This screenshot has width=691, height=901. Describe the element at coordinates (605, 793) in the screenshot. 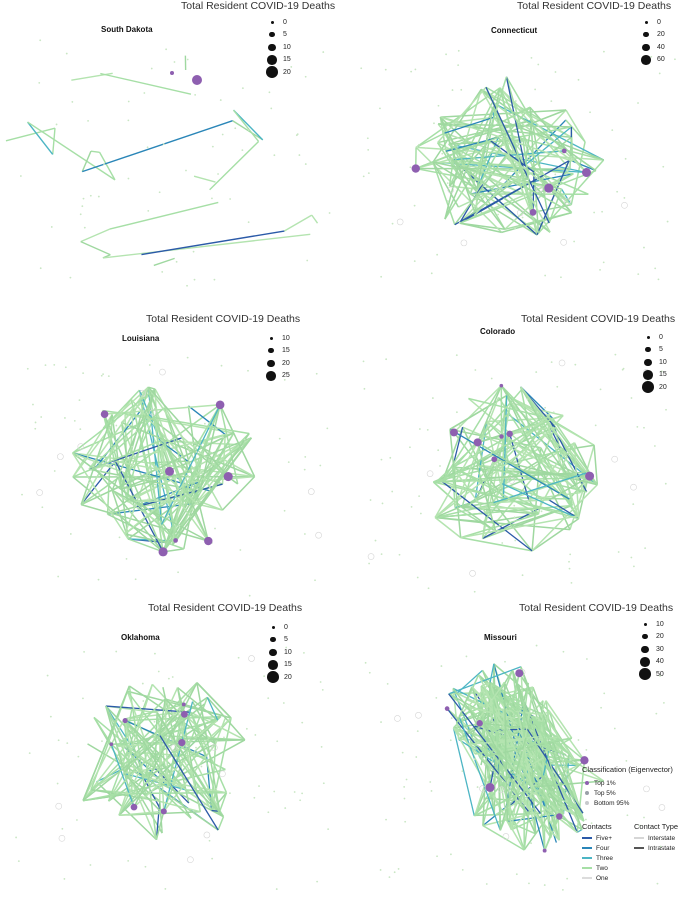

I see `class-label: Top 5%` at that location.